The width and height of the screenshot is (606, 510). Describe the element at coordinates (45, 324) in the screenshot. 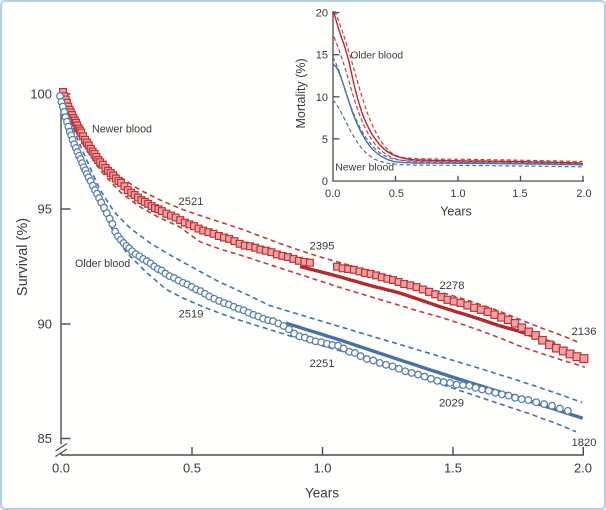

I see `svg-text: 90` at that location.